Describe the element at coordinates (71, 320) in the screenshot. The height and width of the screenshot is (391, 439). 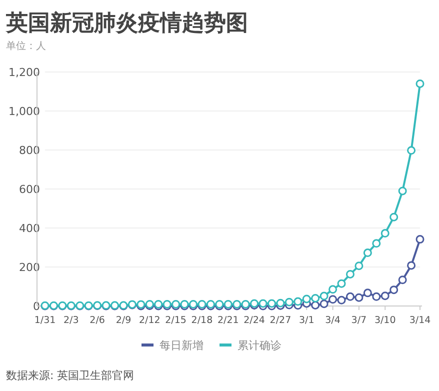
I see `x-tick-label: 2/3` at that location.